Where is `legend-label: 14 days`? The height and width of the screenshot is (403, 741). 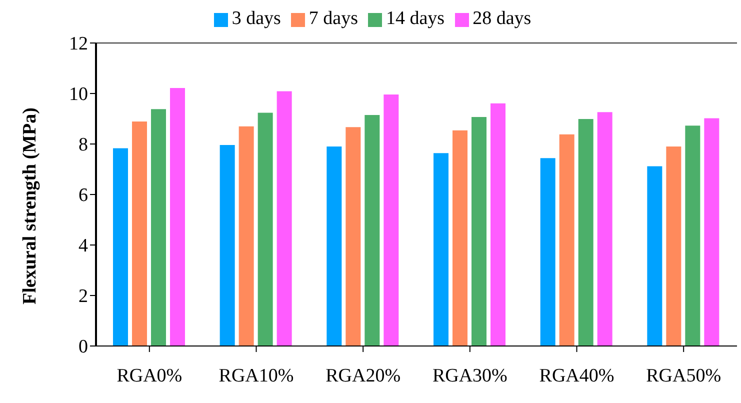 legend-label: 14 days is located at coordinates (415, 18).